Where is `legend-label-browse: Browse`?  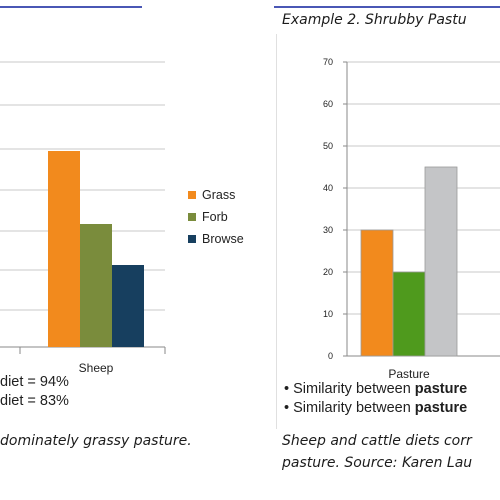 legend-label-browse: Browse is located at coordinates (223, 239).